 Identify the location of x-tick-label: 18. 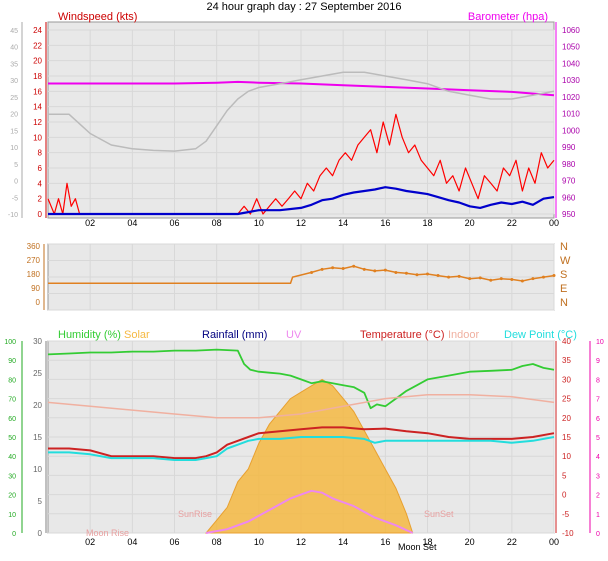
(427, 223).